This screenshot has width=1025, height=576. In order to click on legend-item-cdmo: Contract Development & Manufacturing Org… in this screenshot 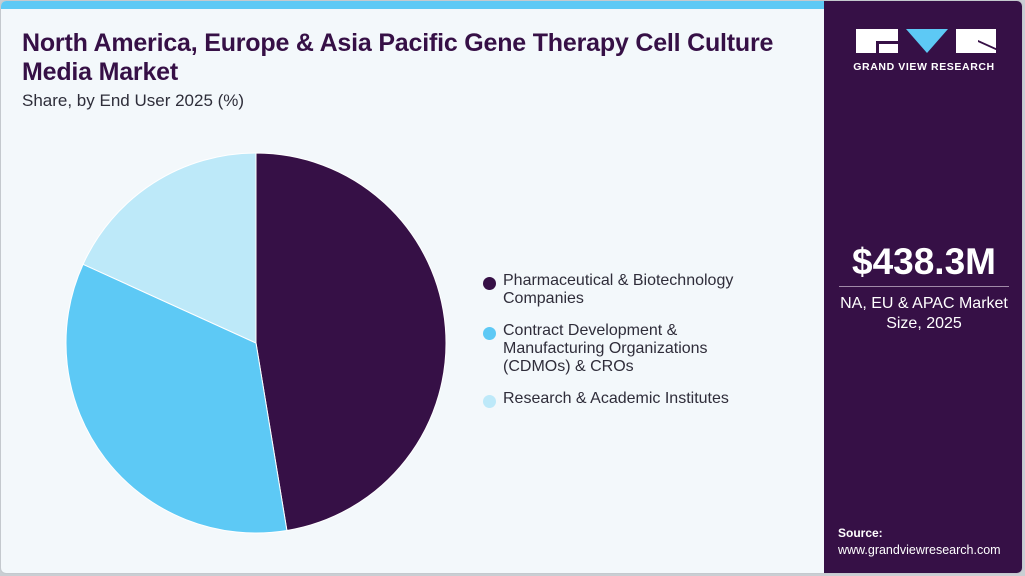, I will do `click(643, 349)`.